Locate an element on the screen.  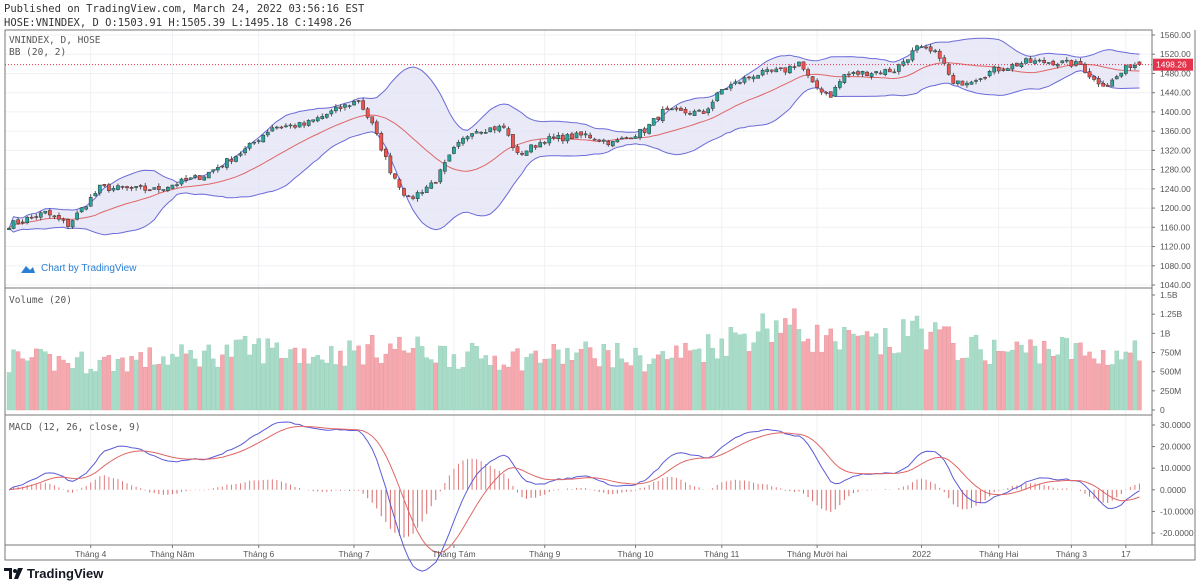
price-tick-label: 1080.00 is located at coordinates (1175, 266).